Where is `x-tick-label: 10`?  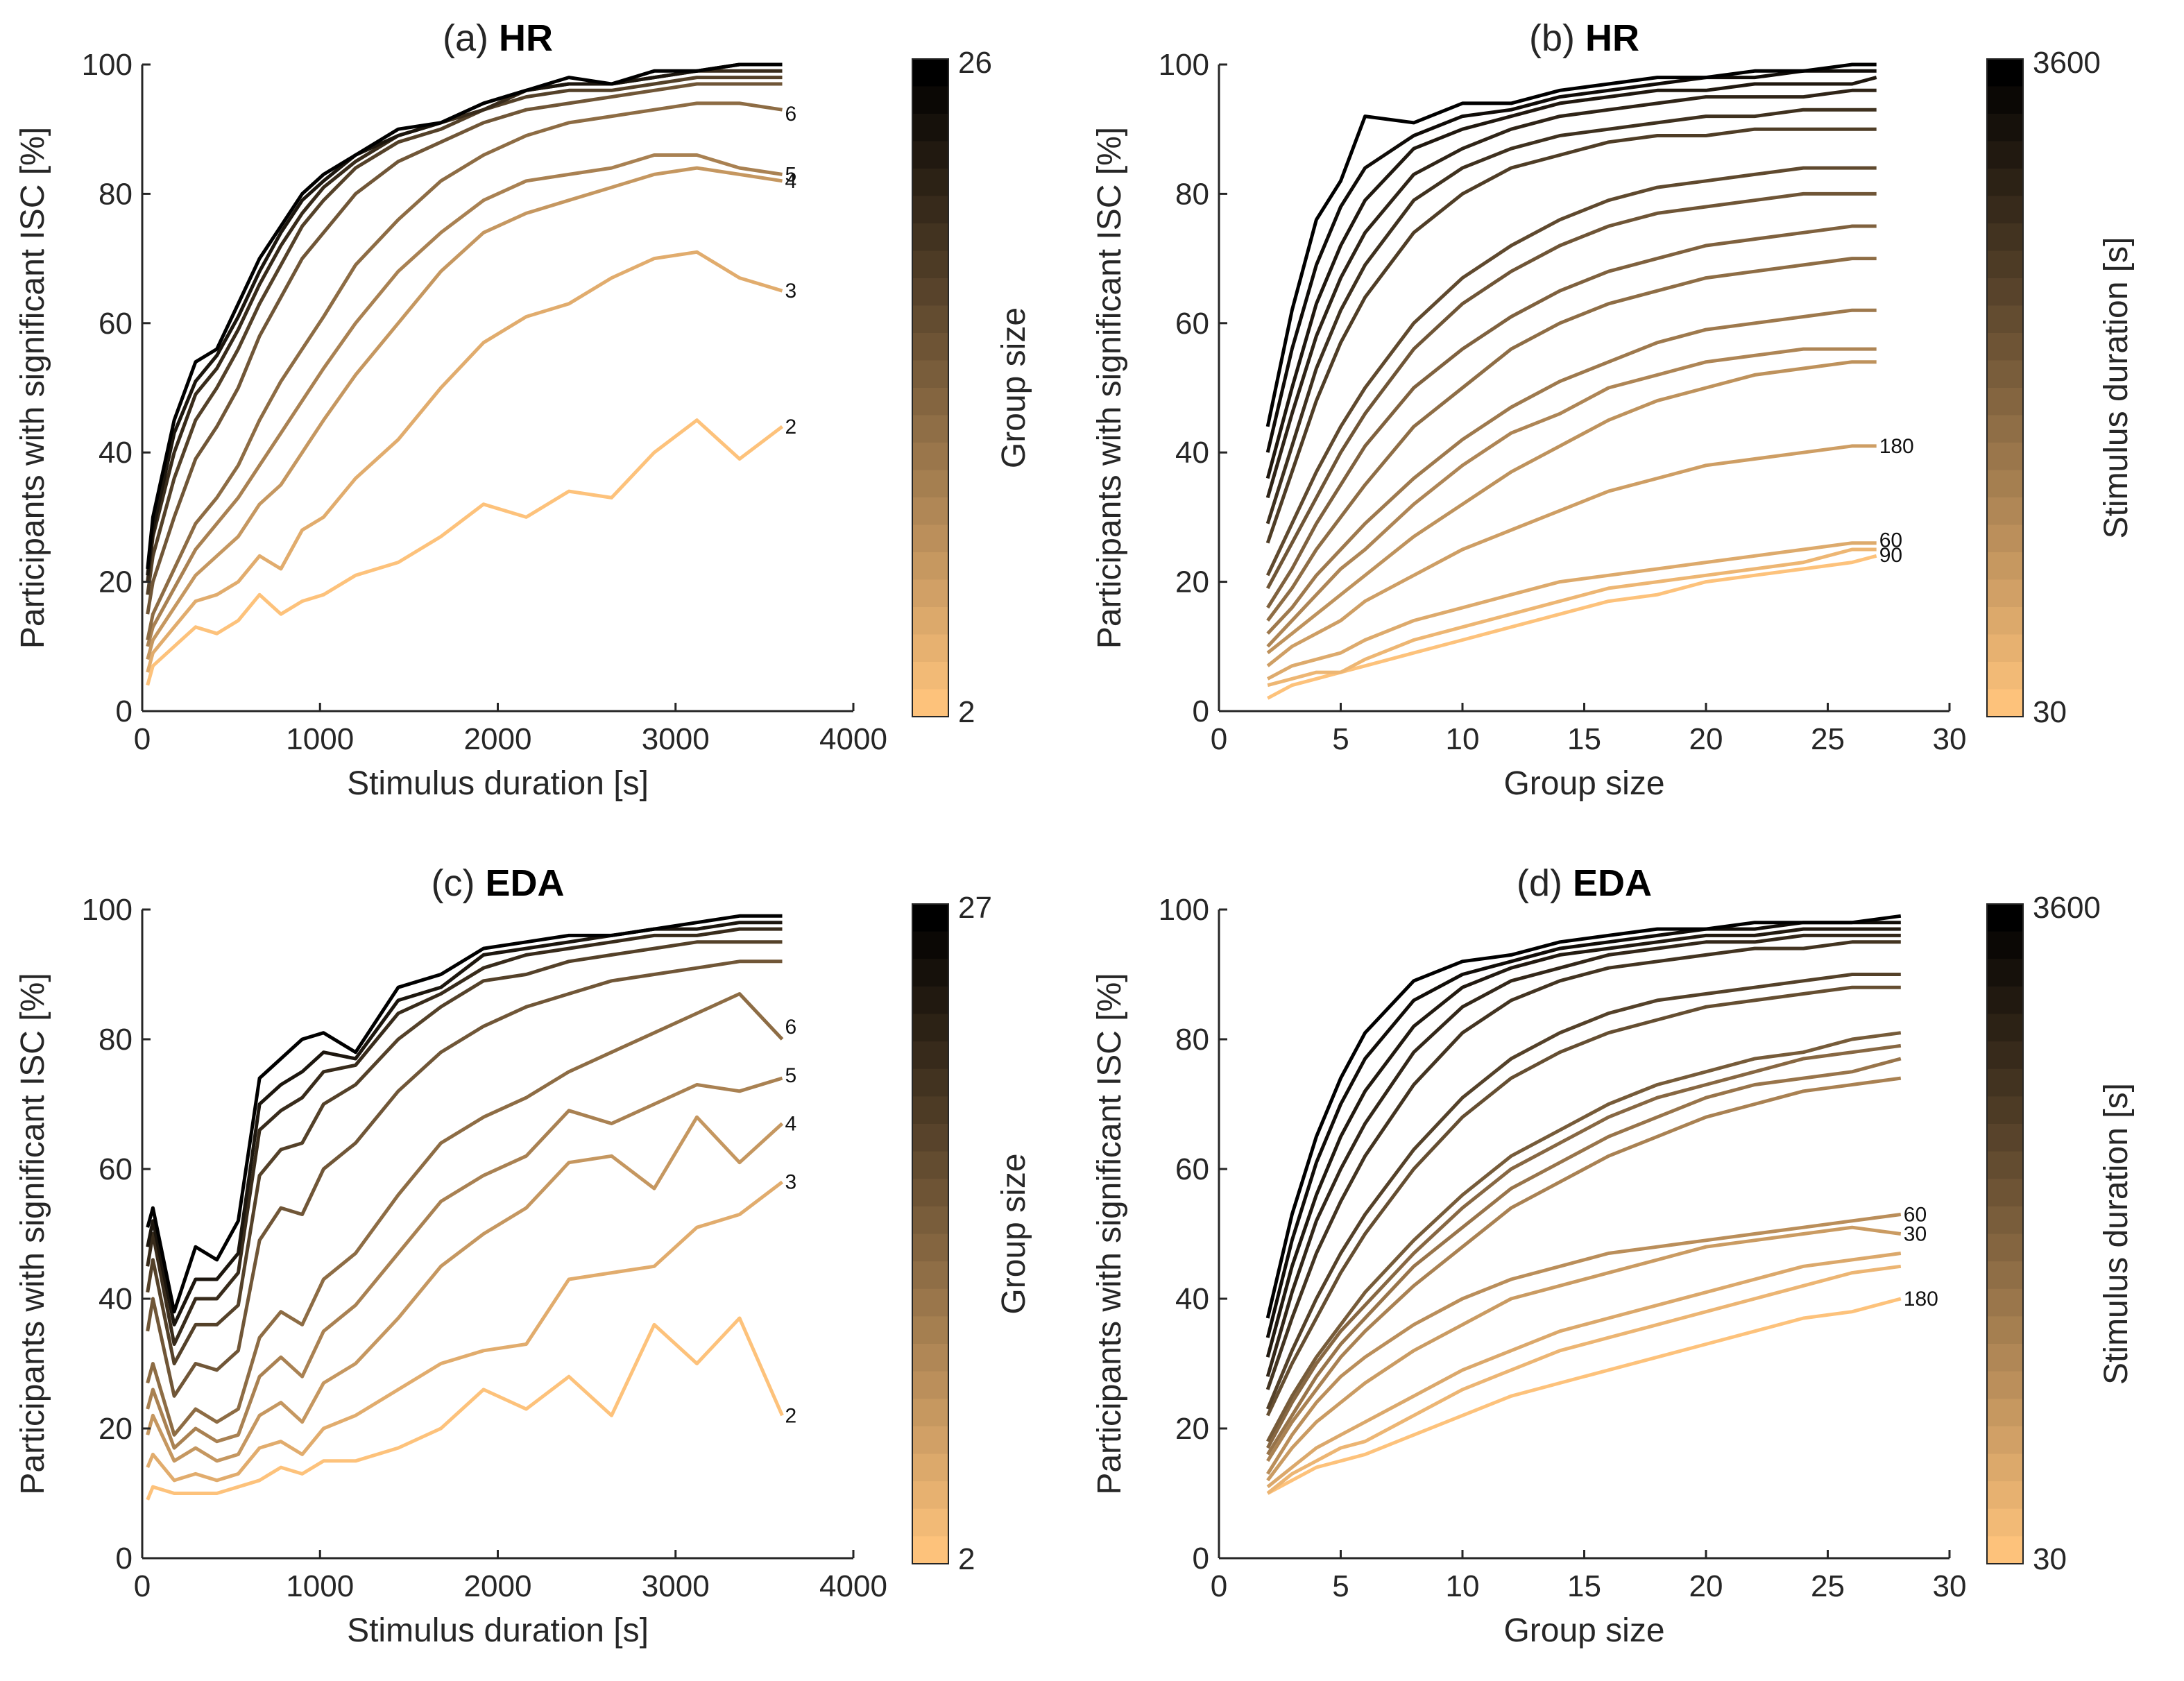
x-tick-label: 10 is located at coordinates (1463, 739).